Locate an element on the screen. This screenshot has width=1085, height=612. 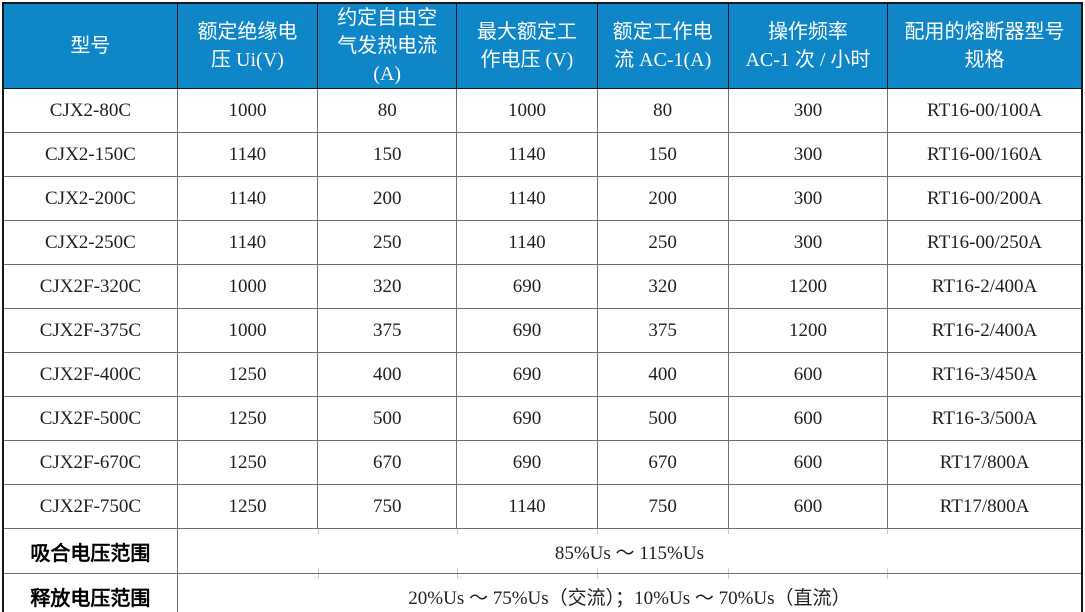
model-cell: CJX2-250C is located at coordinates (90, 242).